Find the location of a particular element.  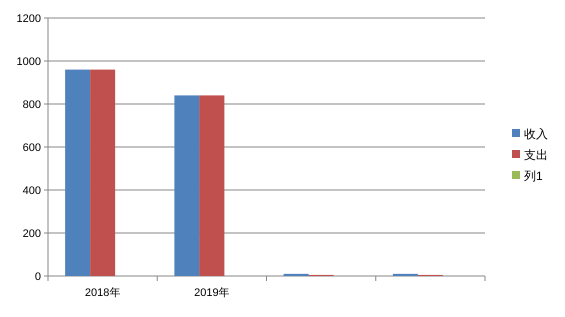

y-tick-label: 400 is located at coordinates (31, 191).